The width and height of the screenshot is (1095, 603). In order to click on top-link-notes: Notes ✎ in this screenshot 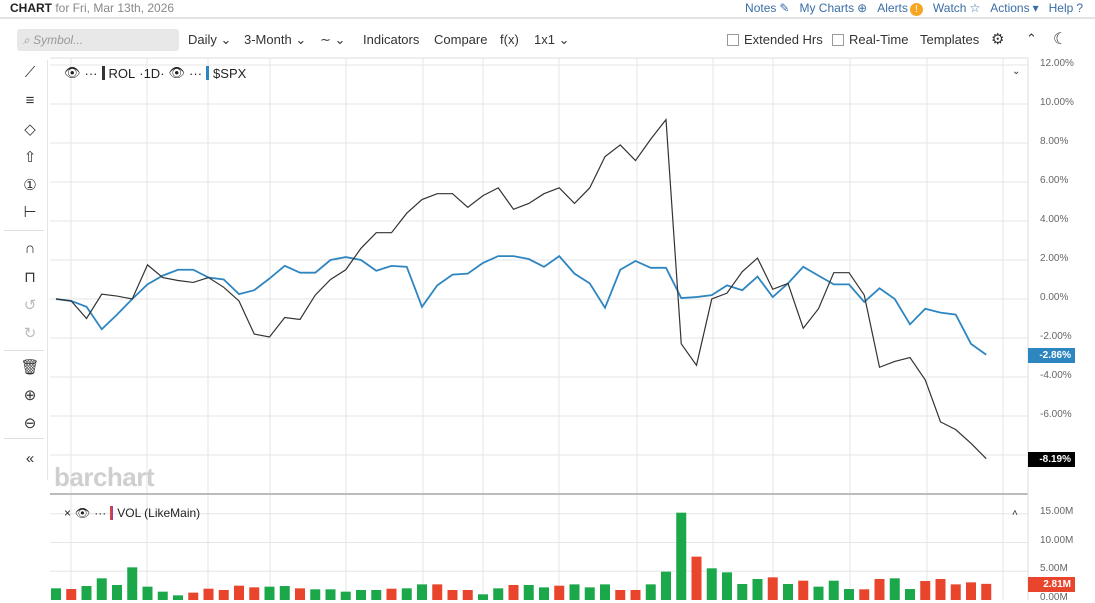, I will do `click(767, 8)`.